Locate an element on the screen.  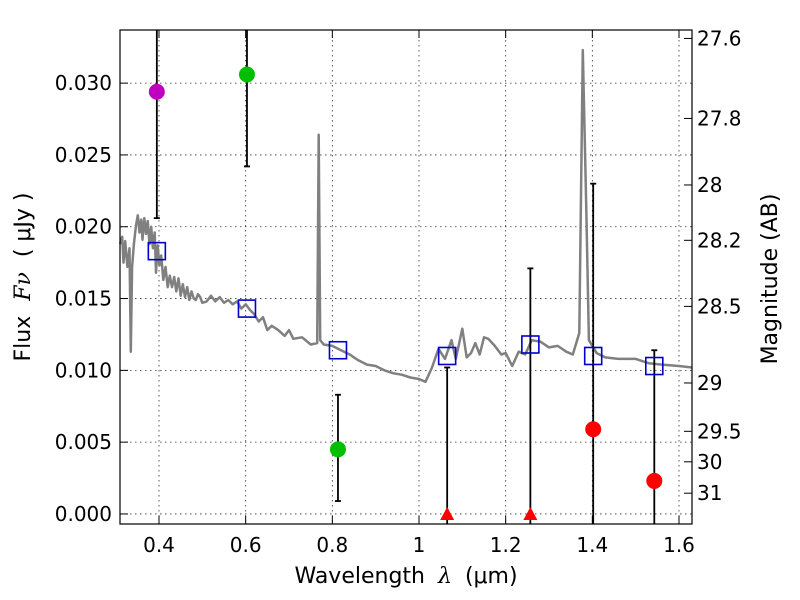
y-tick-label: 0.015 is located at coordinates (83, 299).